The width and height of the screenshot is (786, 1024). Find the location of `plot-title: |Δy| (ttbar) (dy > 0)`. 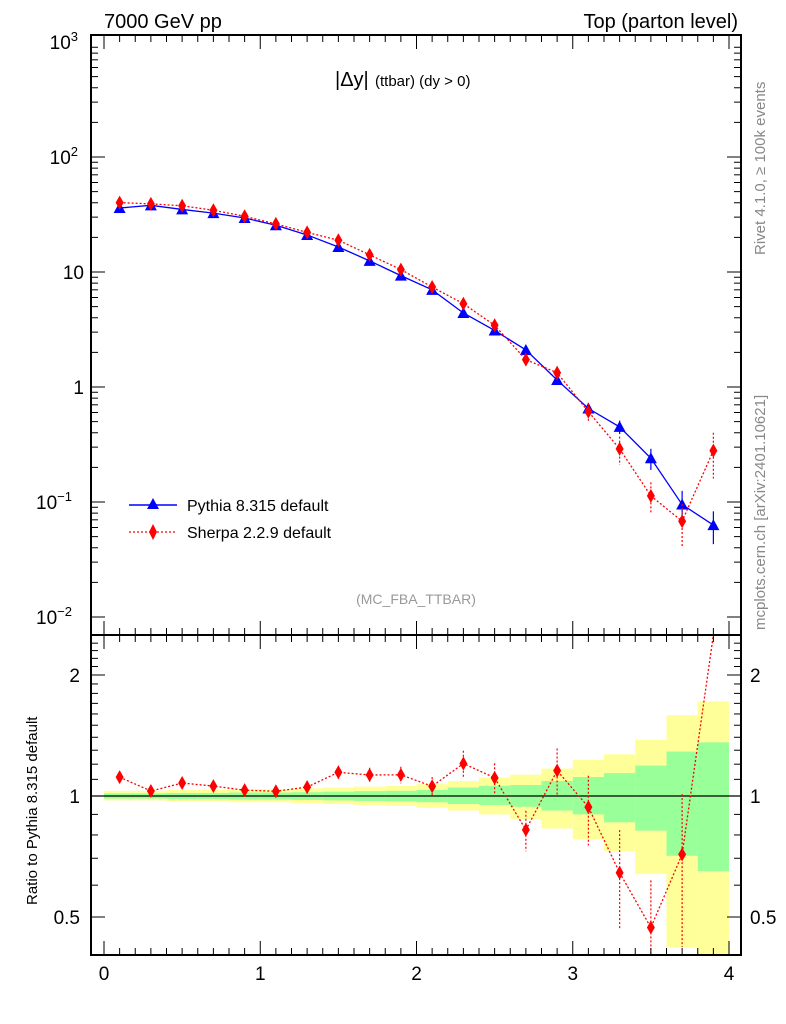

plot-title: |Δy| (ttbar) (dy > 0) is located at coordinates (402, 80).